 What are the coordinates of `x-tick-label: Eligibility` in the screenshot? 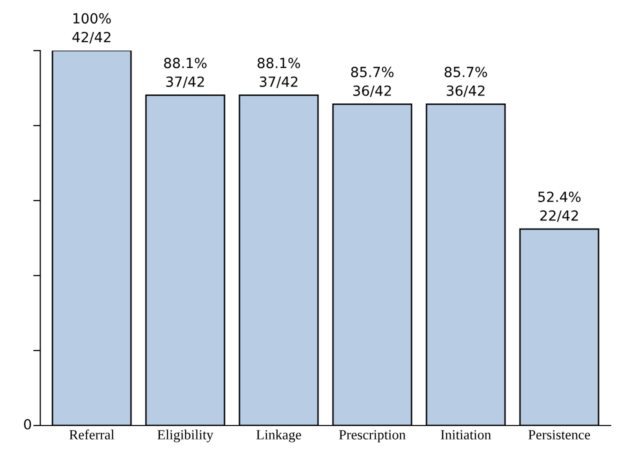 It's located at (185, 436).